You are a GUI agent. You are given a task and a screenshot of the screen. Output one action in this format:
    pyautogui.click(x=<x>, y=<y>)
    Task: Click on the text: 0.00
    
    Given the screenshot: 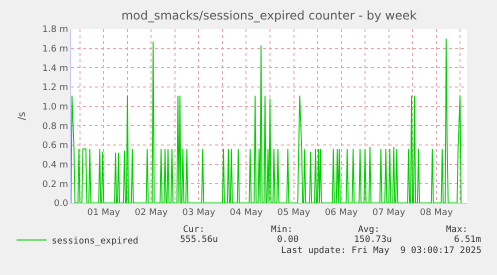 What is the action you would take?
    pyautogui.click(x=288, y=240)
    